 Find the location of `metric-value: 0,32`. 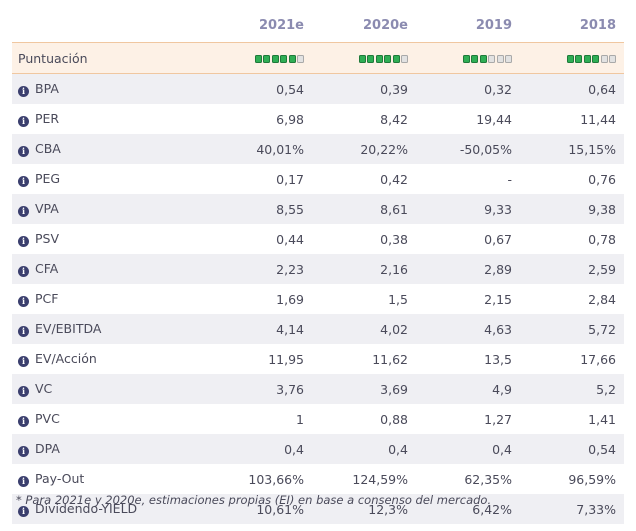

metric-value: 0,32 is located at coordinates (468, 88).